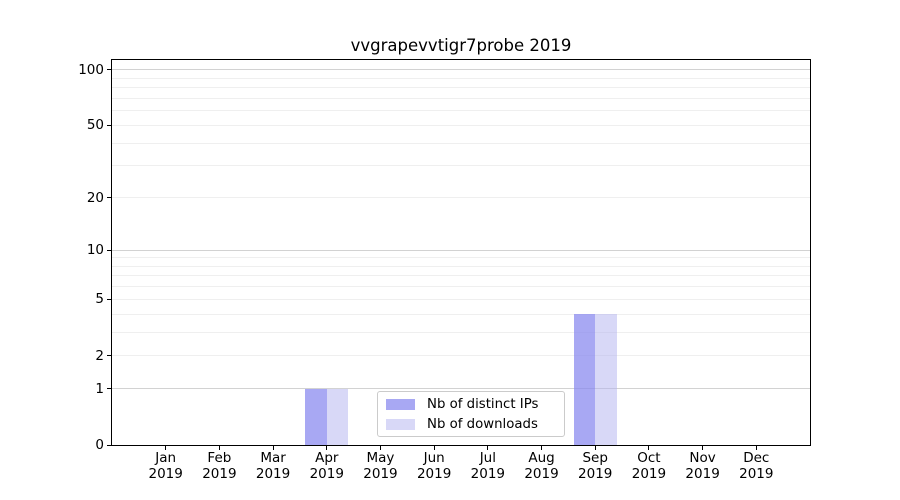 This screenshot has width=900, height=500. Describe the element at coordinates (702, 458) in the screenshot. I see `x-tick-month: Nov` at that location.